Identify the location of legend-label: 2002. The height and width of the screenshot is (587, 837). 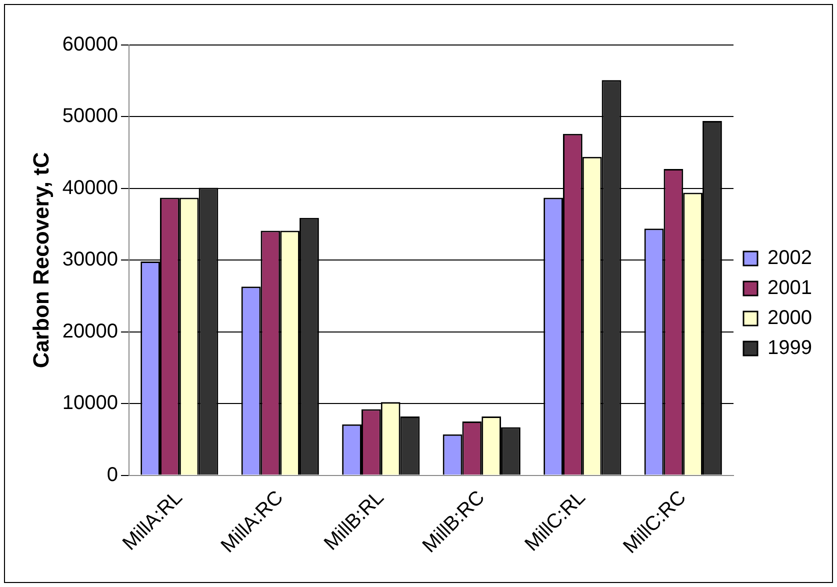
(790, 258).